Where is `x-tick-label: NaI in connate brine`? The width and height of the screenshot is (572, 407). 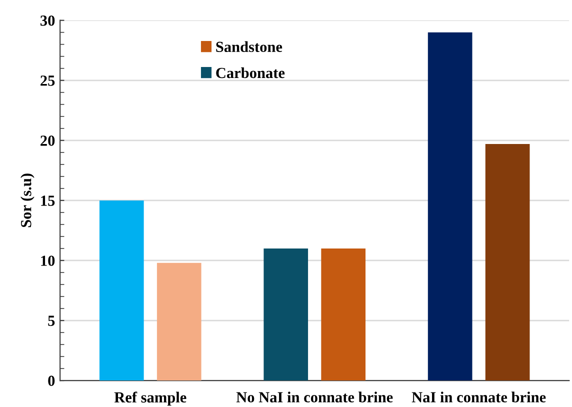 x-tick-label: NaI in connate brine is located at coordinates (479, 397).